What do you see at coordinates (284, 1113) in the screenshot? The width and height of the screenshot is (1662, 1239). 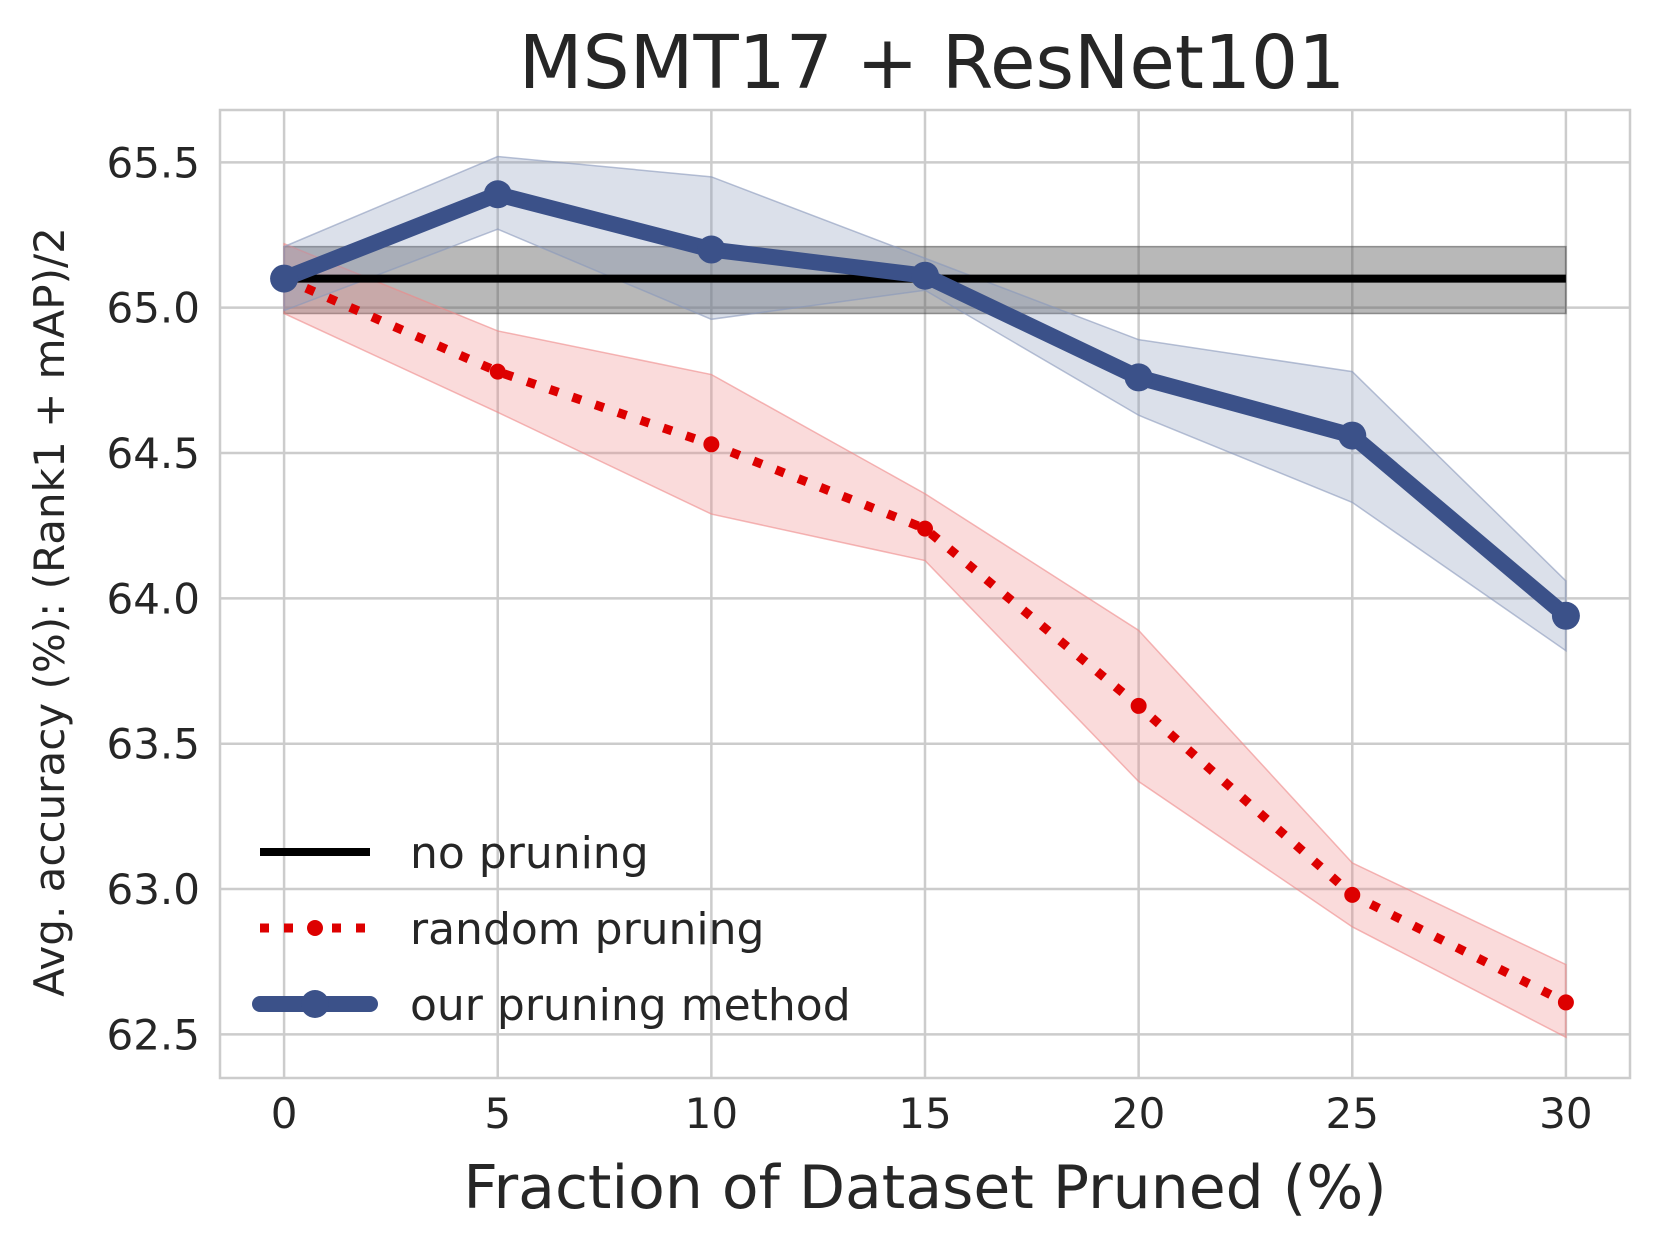 I see `x-tick-label: 0` at bounding box center [284, 1113].